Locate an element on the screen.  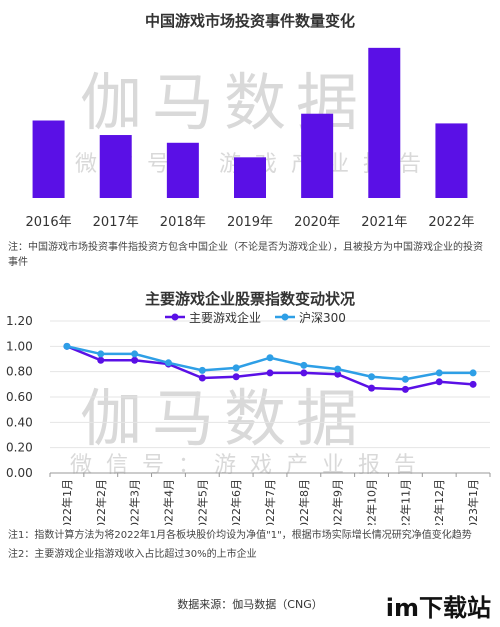
y-tick-label: 0.00 is located at coordinates (19, 473).